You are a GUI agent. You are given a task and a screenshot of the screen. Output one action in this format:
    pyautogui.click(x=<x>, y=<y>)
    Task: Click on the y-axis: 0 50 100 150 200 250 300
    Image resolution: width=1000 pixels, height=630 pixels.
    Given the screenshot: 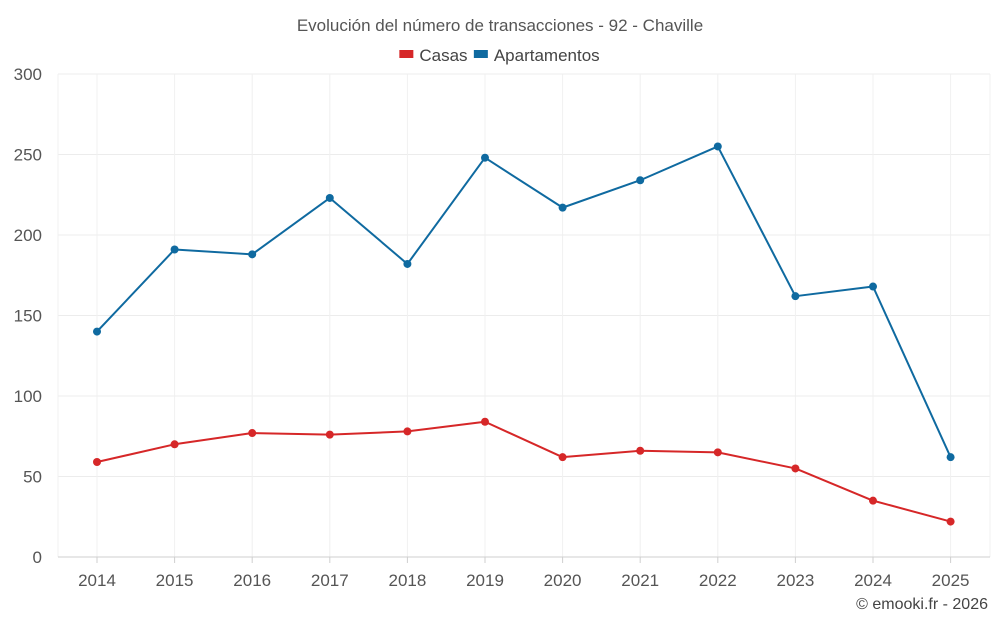 What is the action you would take?
    pyautogui.click(x=28, y=316)
    